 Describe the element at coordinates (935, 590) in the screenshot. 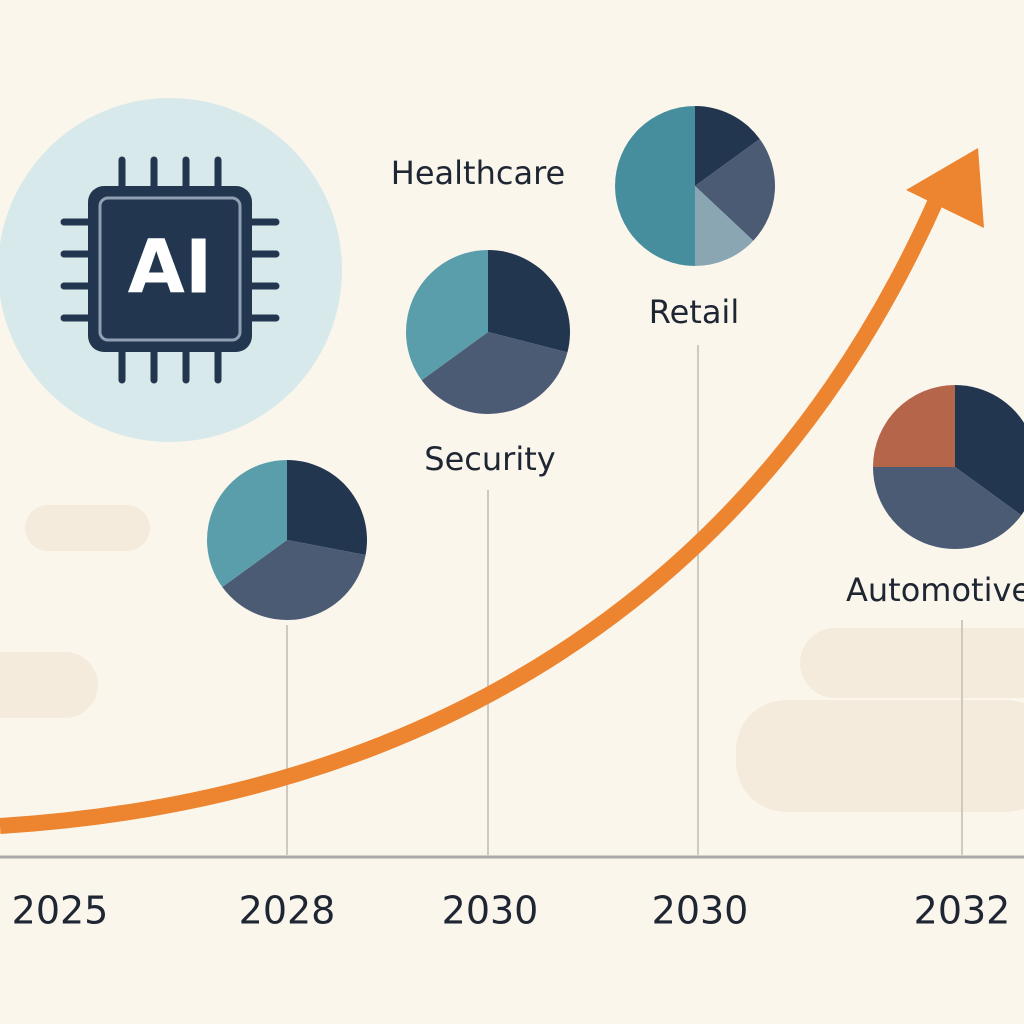

I see `category-label: Automotive` at that location.